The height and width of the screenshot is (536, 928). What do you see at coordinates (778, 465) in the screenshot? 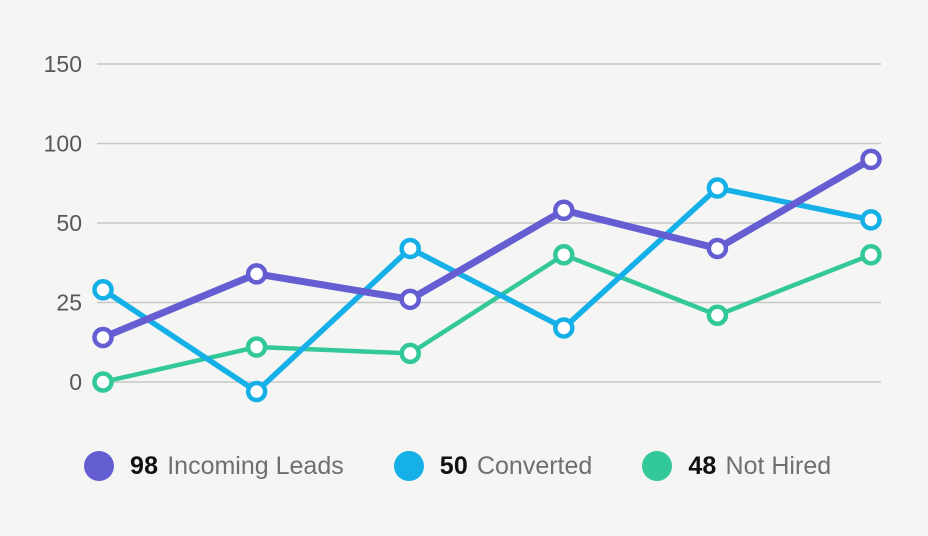
I see `legend-label-not-hired: Not Hired` at bounding box center [778, 465].